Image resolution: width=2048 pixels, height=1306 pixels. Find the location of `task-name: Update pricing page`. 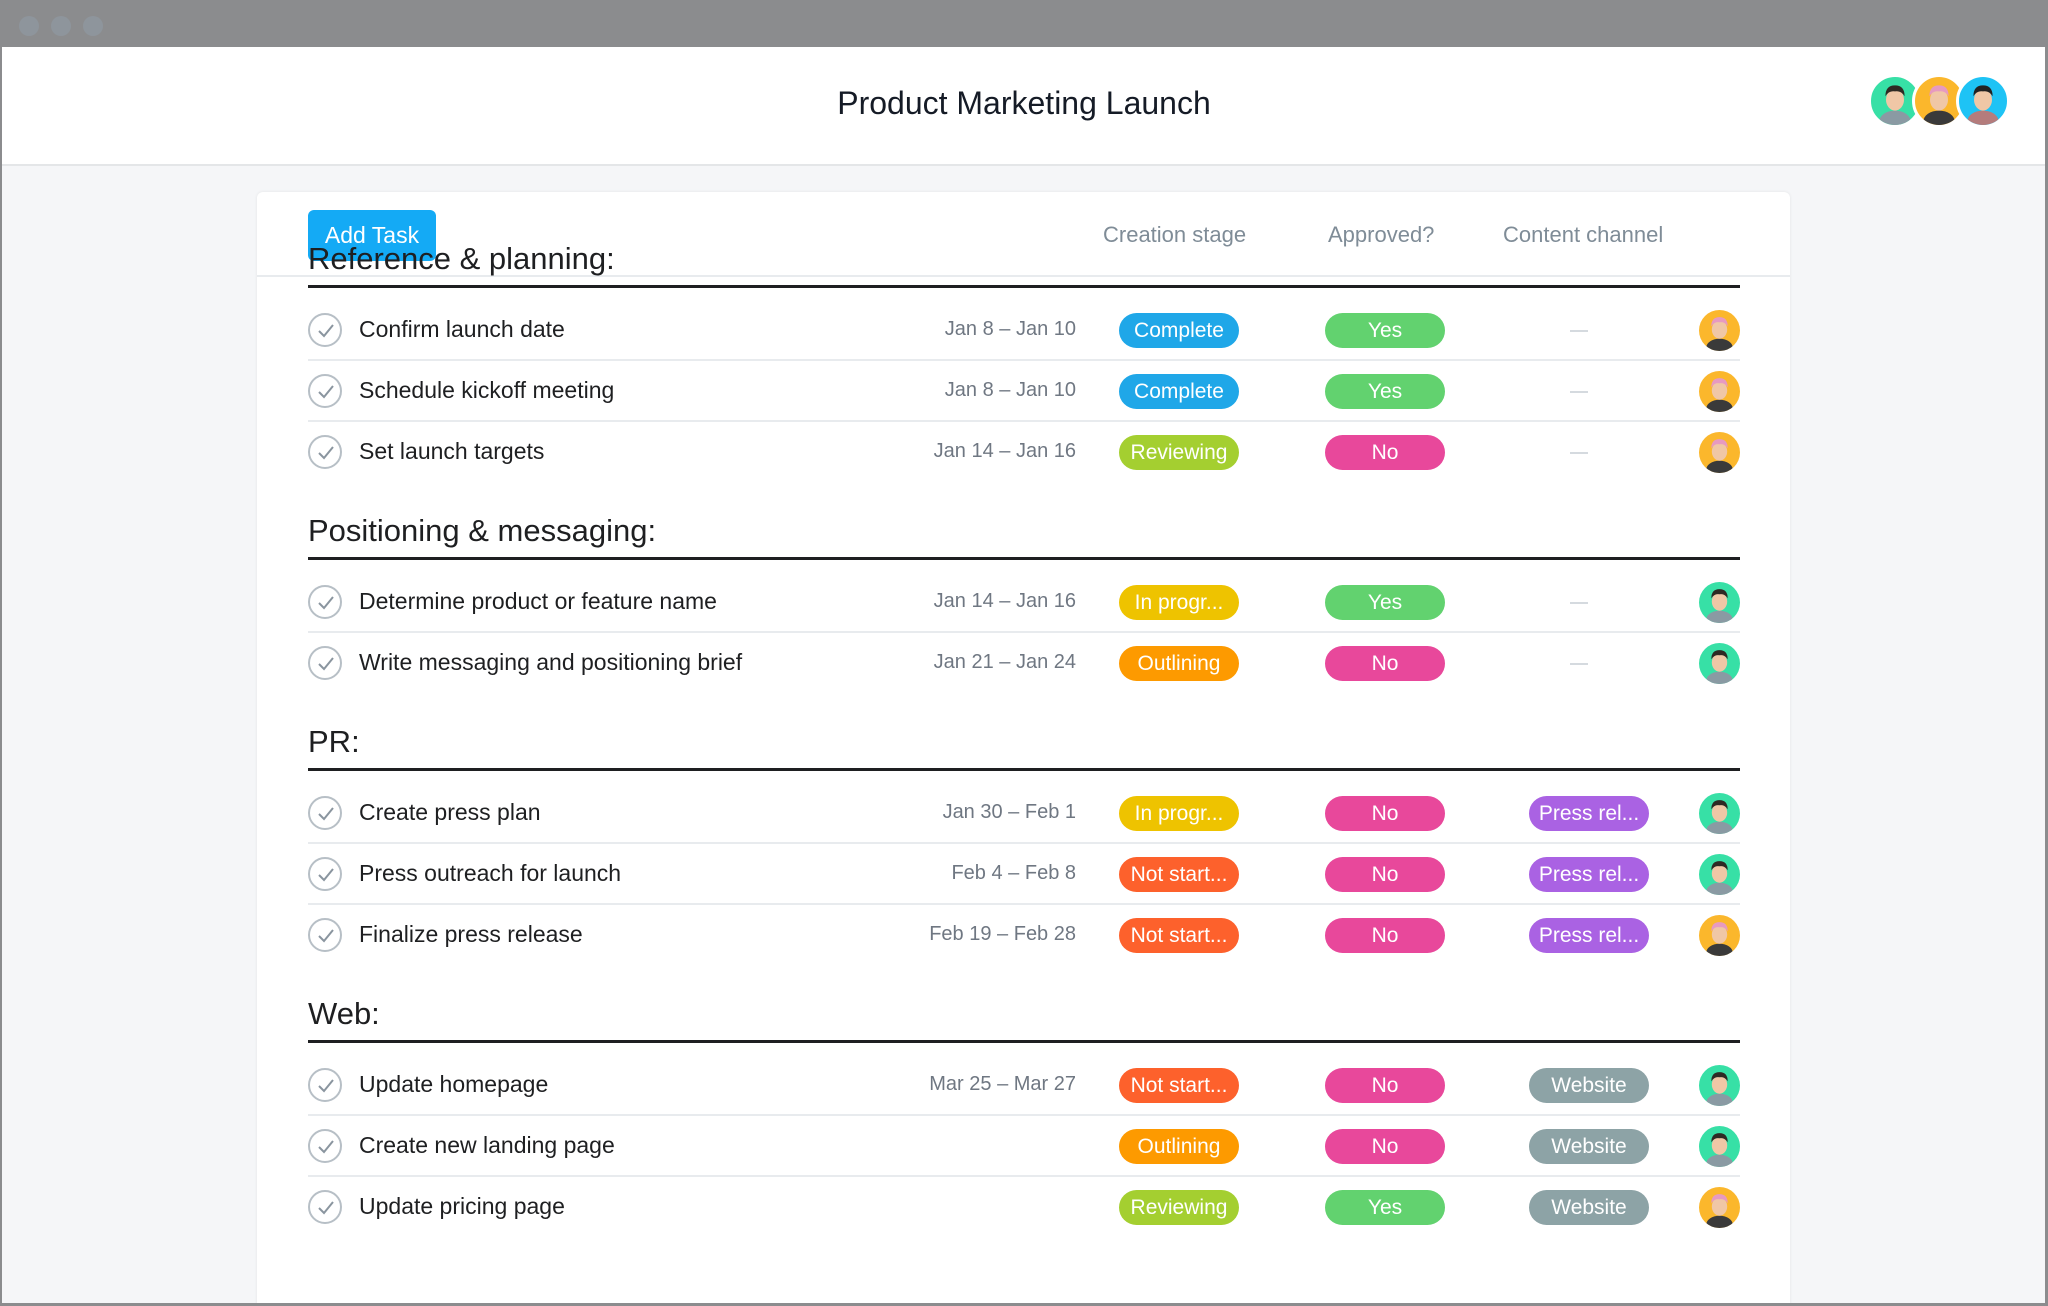

task-name: Update pricing page is located at coordinates (462, 1206).